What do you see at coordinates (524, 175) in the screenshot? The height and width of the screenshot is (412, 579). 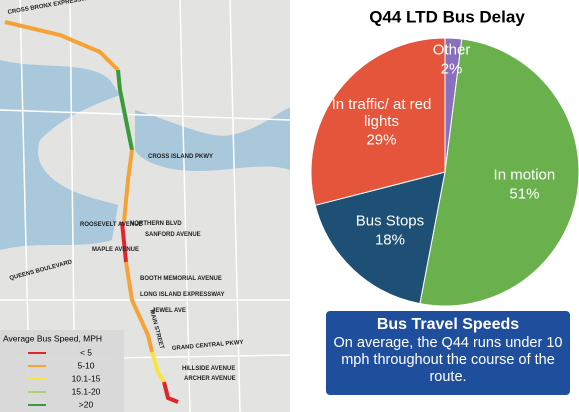 I see `slice-label: In motion` at bounding box center [524, 175].